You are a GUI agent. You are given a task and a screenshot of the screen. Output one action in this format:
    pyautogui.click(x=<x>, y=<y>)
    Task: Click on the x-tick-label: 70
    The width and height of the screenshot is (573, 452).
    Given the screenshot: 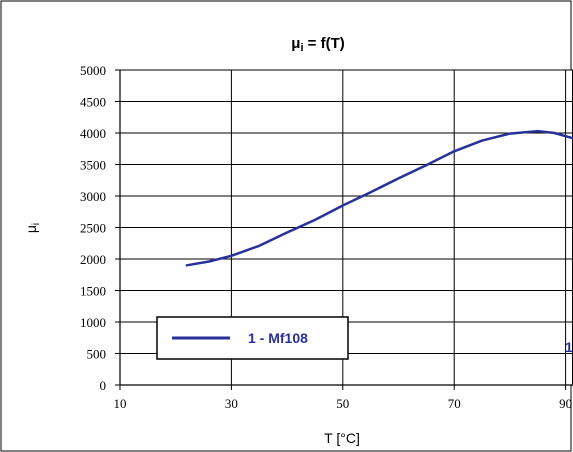 What is the action you would take?
    pyautogui.click(x=454, y=403)
    